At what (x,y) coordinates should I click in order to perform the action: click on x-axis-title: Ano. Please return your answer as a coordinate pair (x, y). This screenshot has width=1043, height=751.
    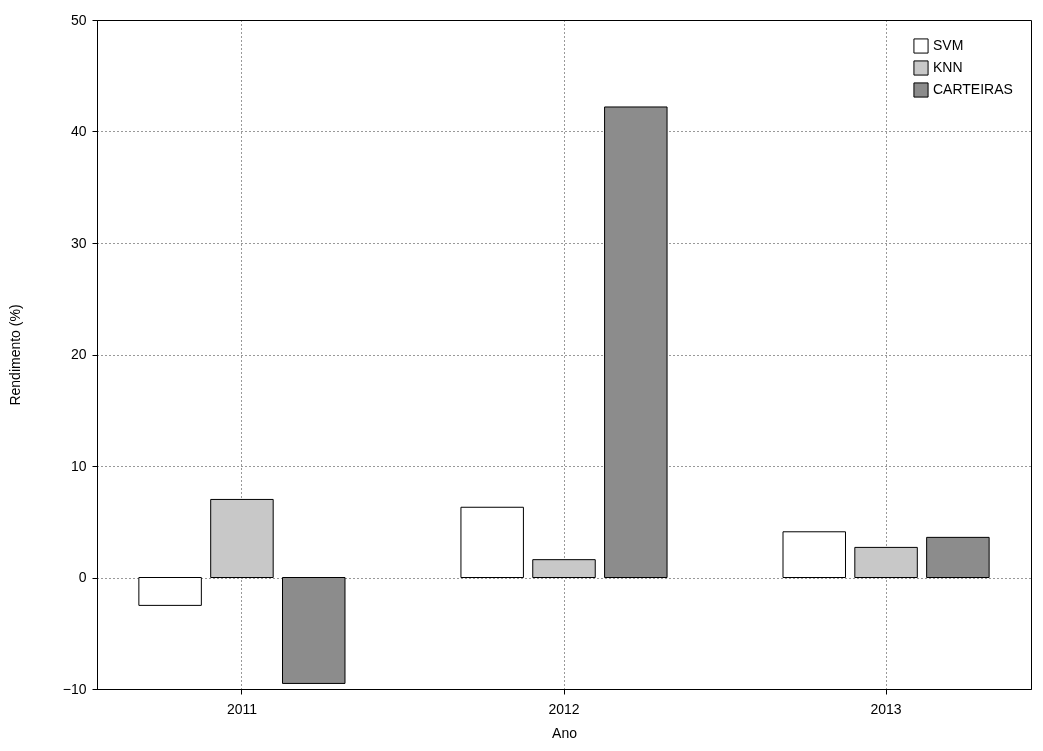
    Looking at the image, I should click on (565, 732).